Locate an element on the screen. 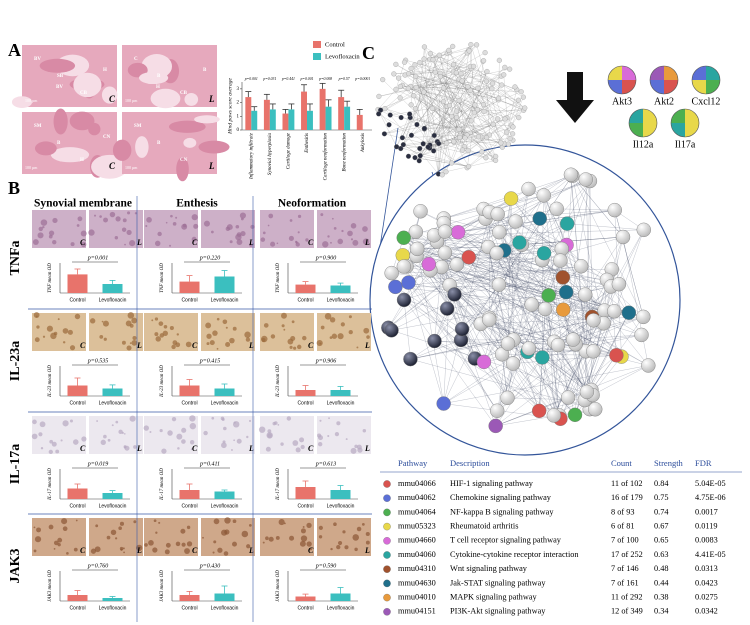 The height and width of the screenshot is (625, 750). table-cell: 0.0342 is located at coordinates (706, 611).